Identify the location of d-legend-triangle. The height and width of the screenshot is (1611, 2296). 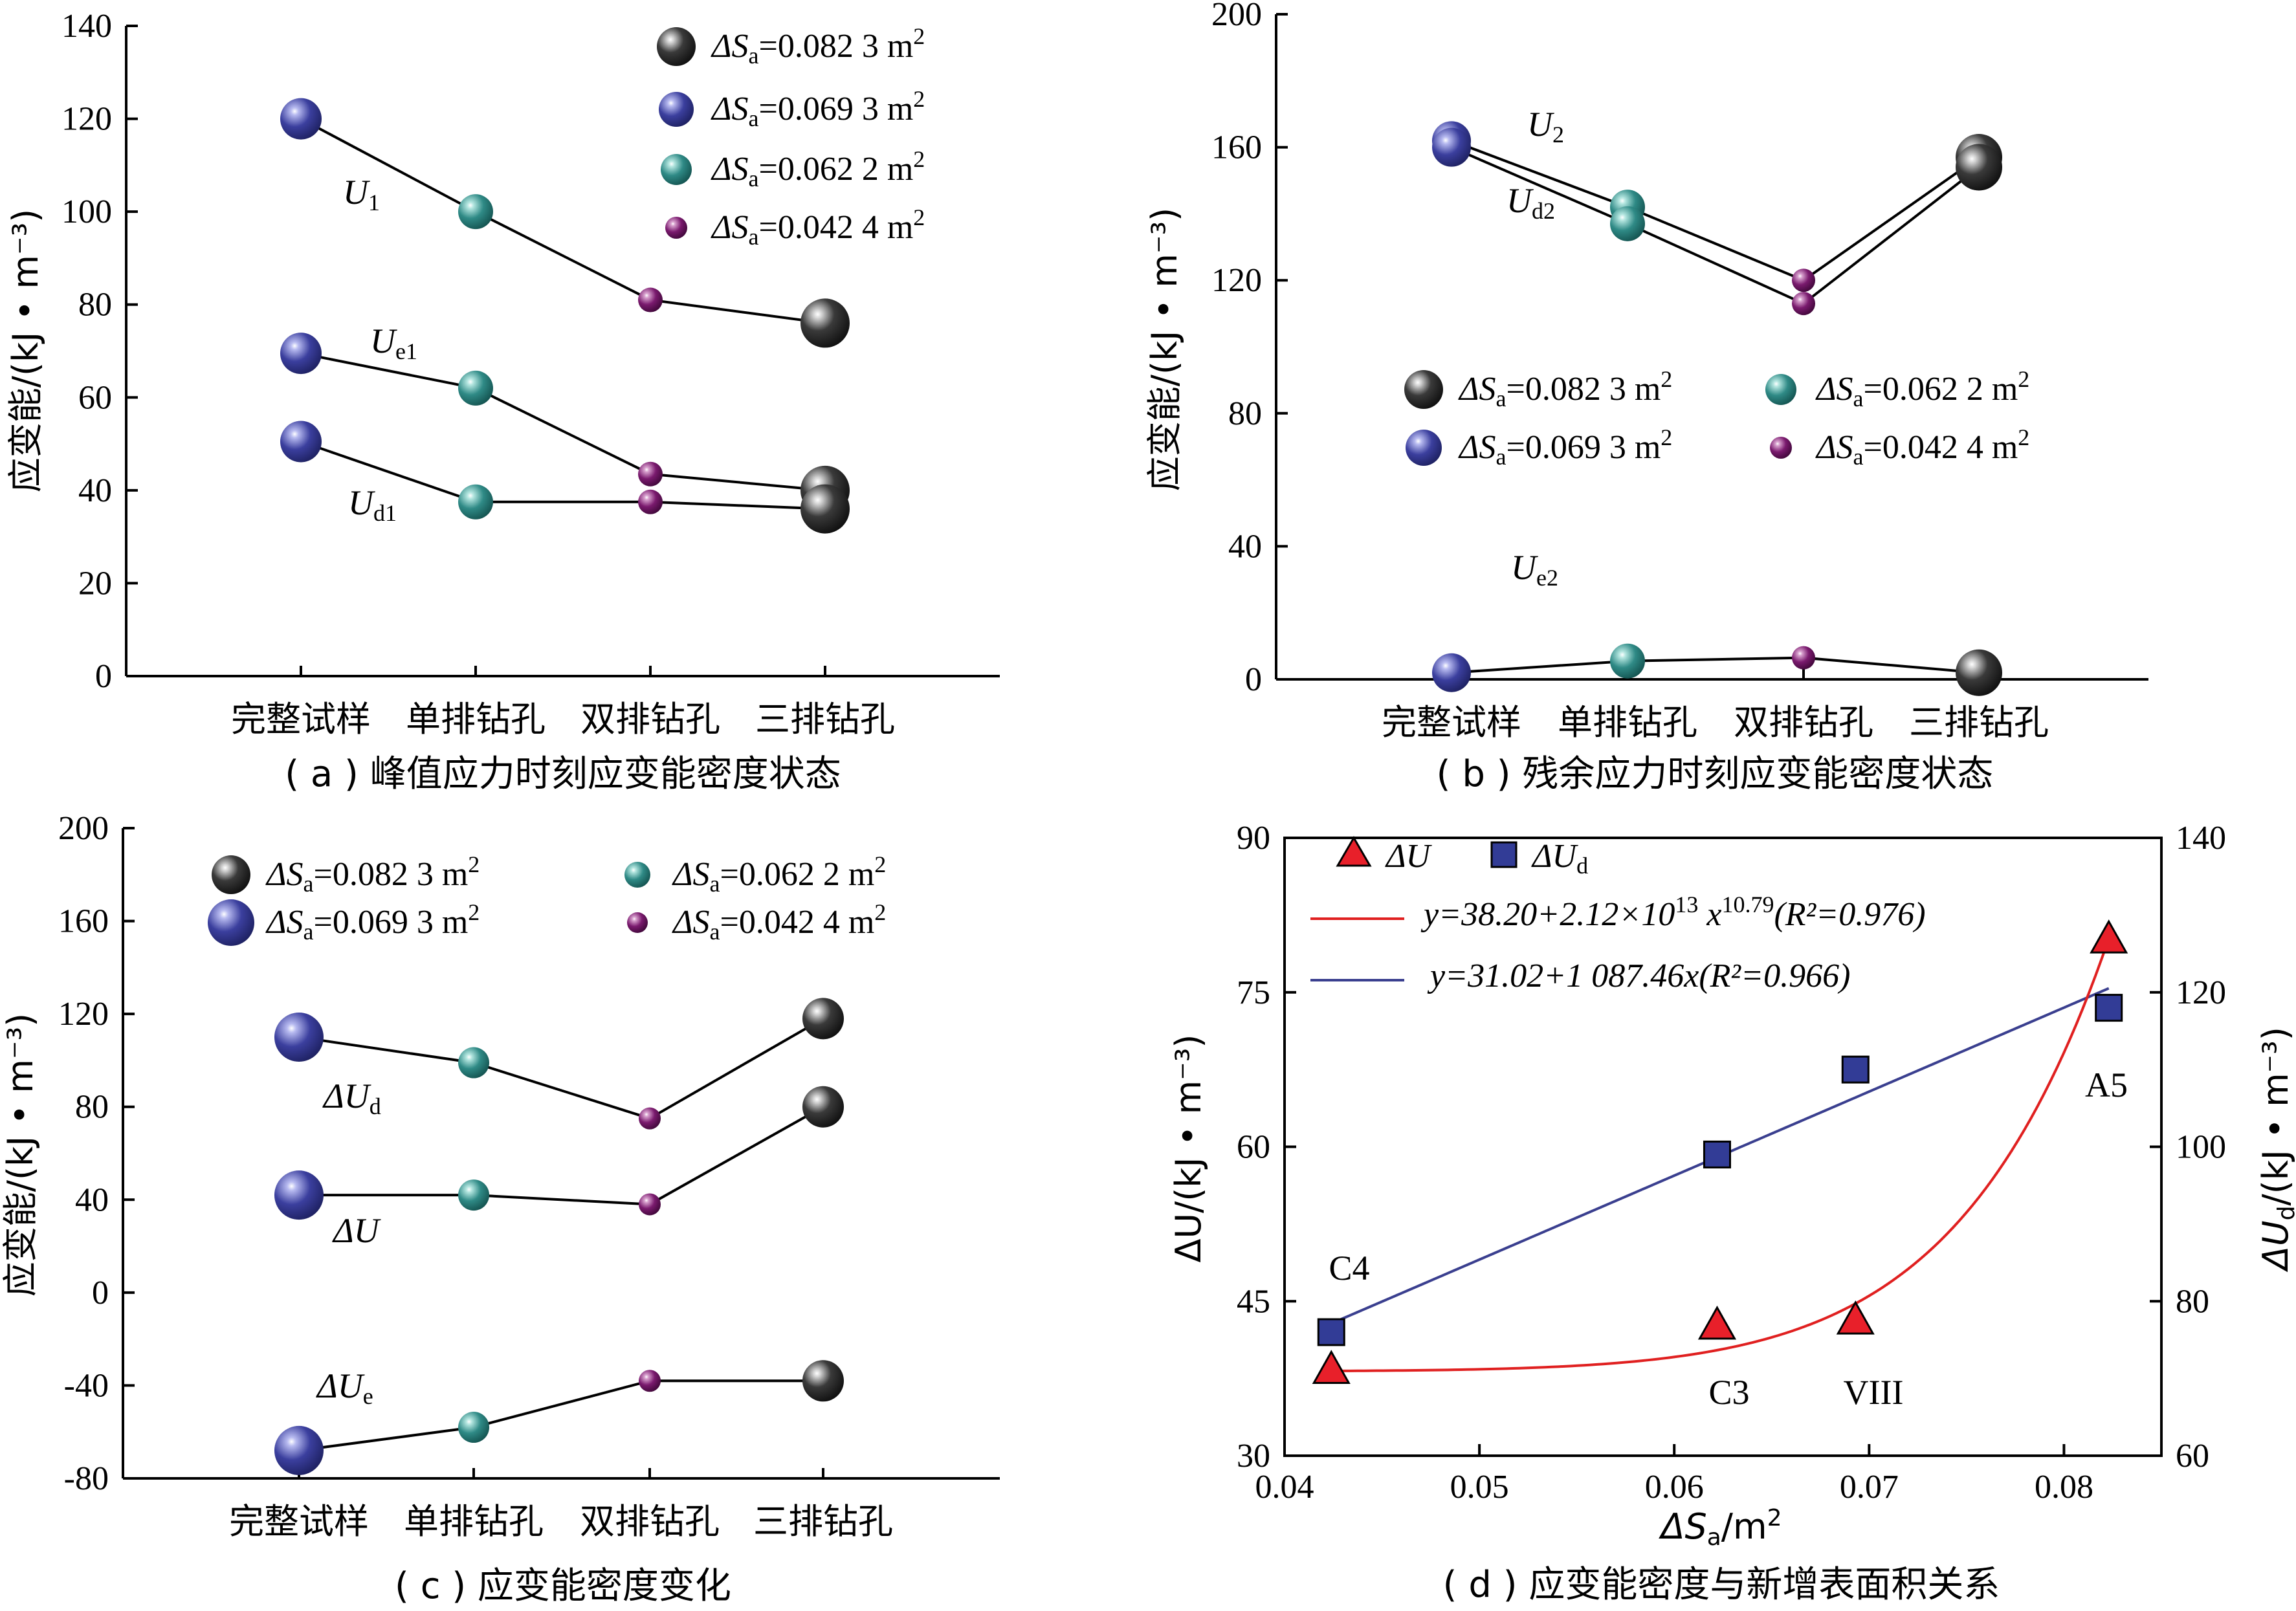
(1354, 851).